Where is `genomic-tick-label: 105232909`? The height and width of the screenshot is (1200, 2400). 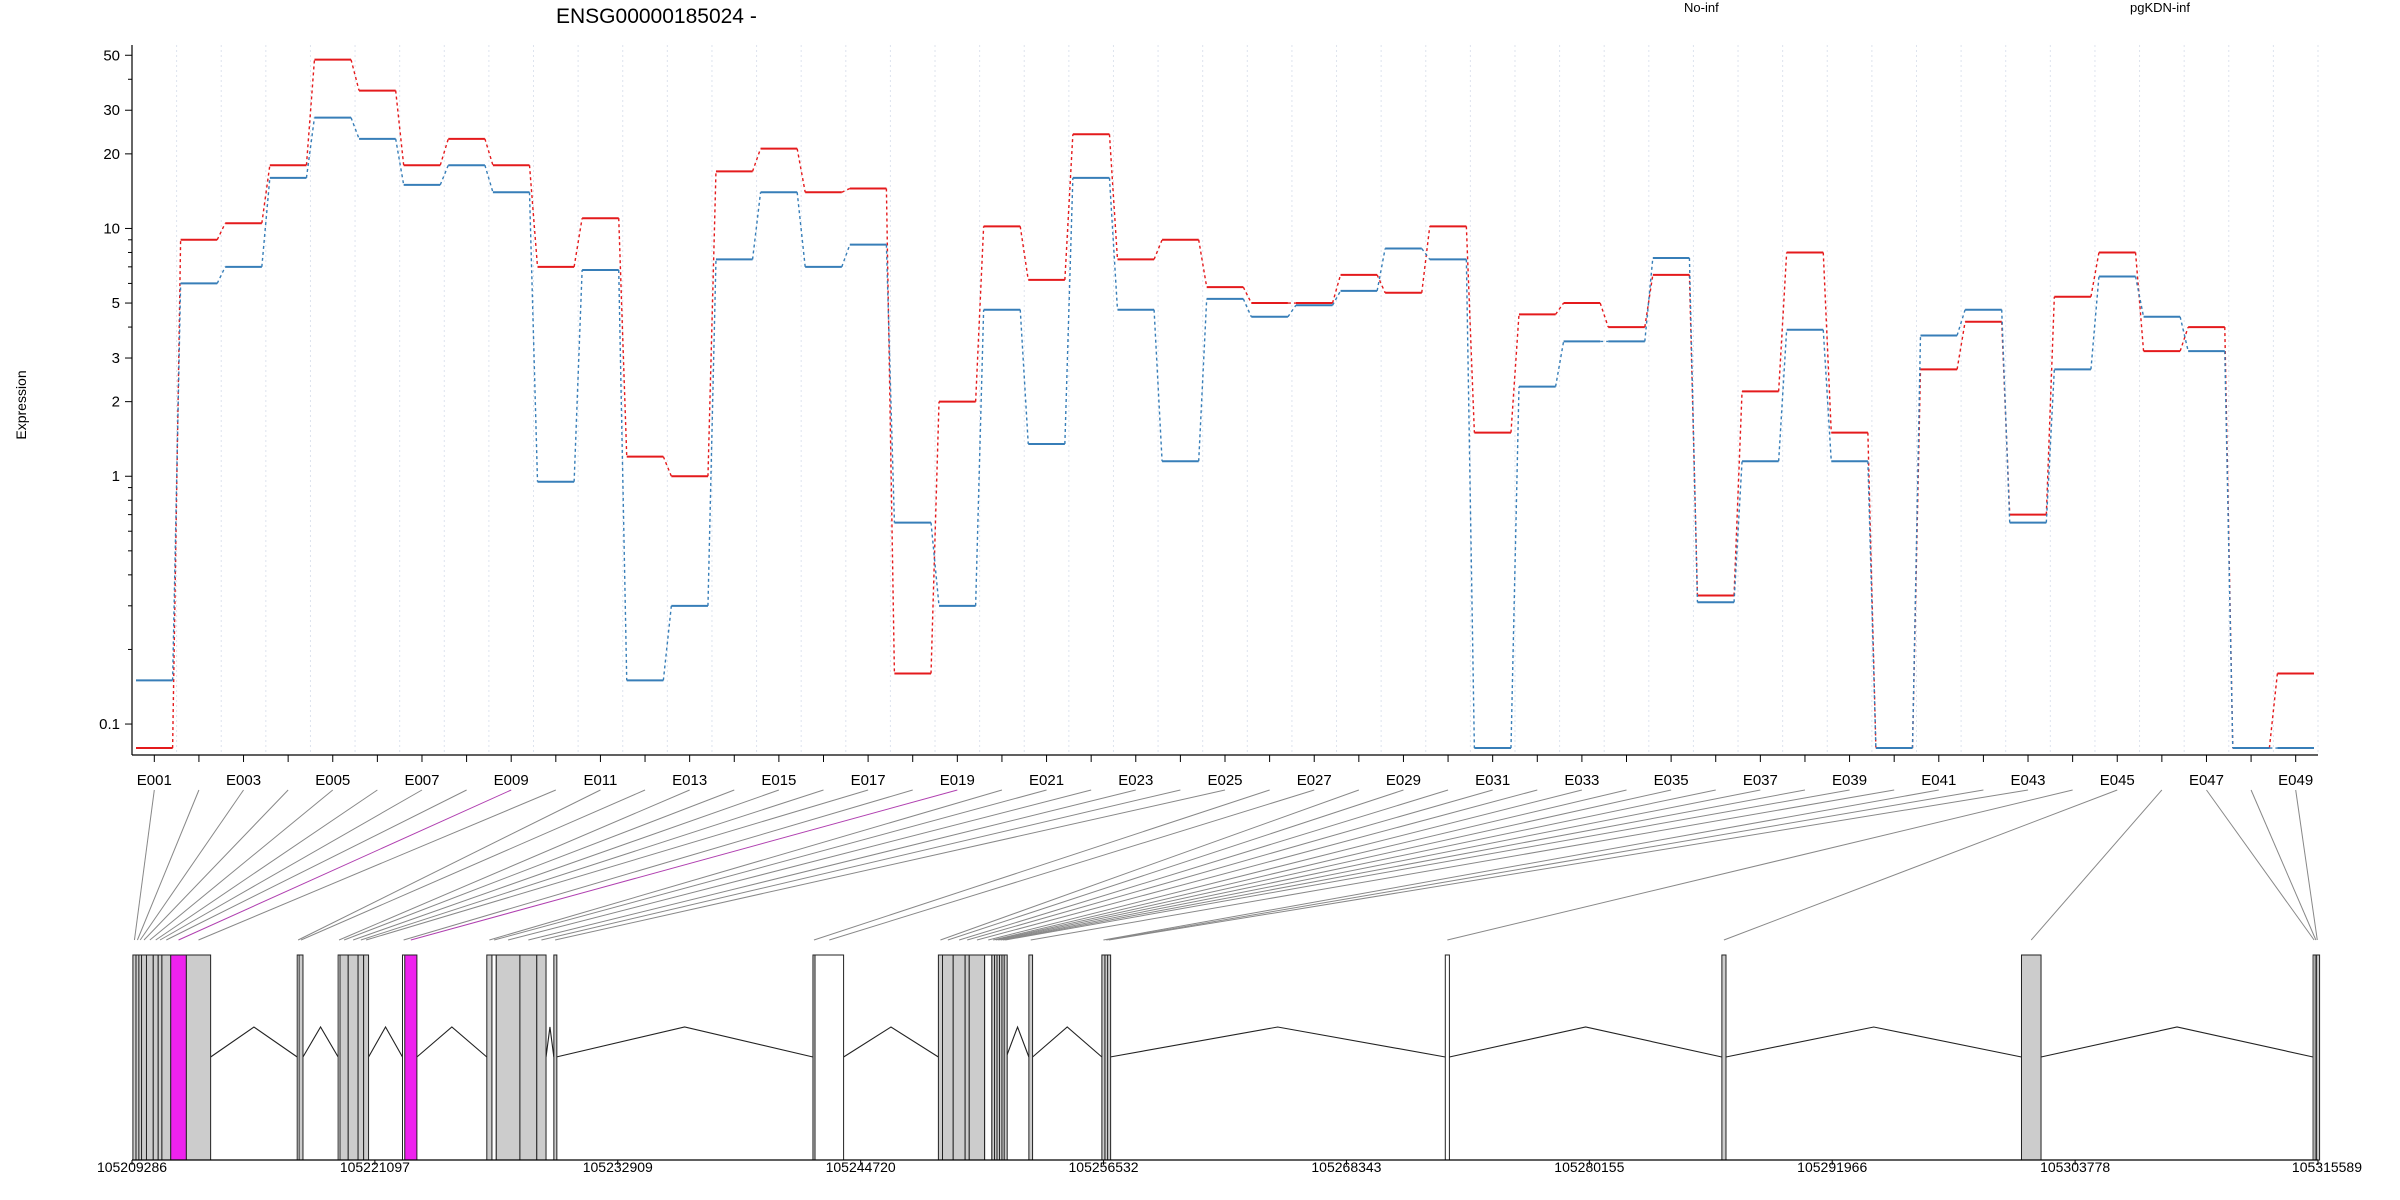
genomic-tick-label: 105232909 is located at coordinates (618, 1167).